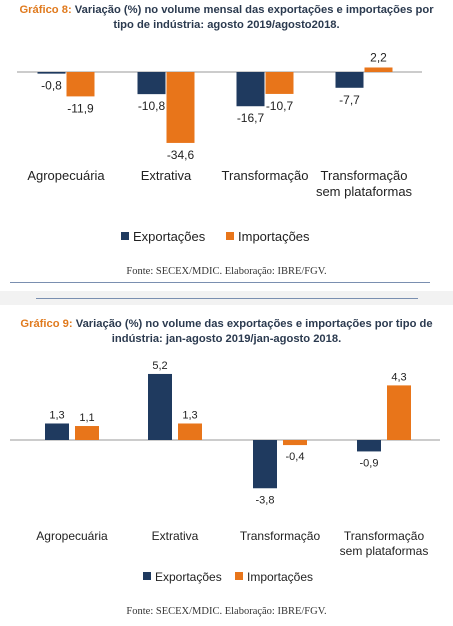 The width and height of the screenshot is (453, 626). Describe the element at coordinates (265, 500) in the screenshot. I see `data-label-exportacoes-2: -3,8` at that location.